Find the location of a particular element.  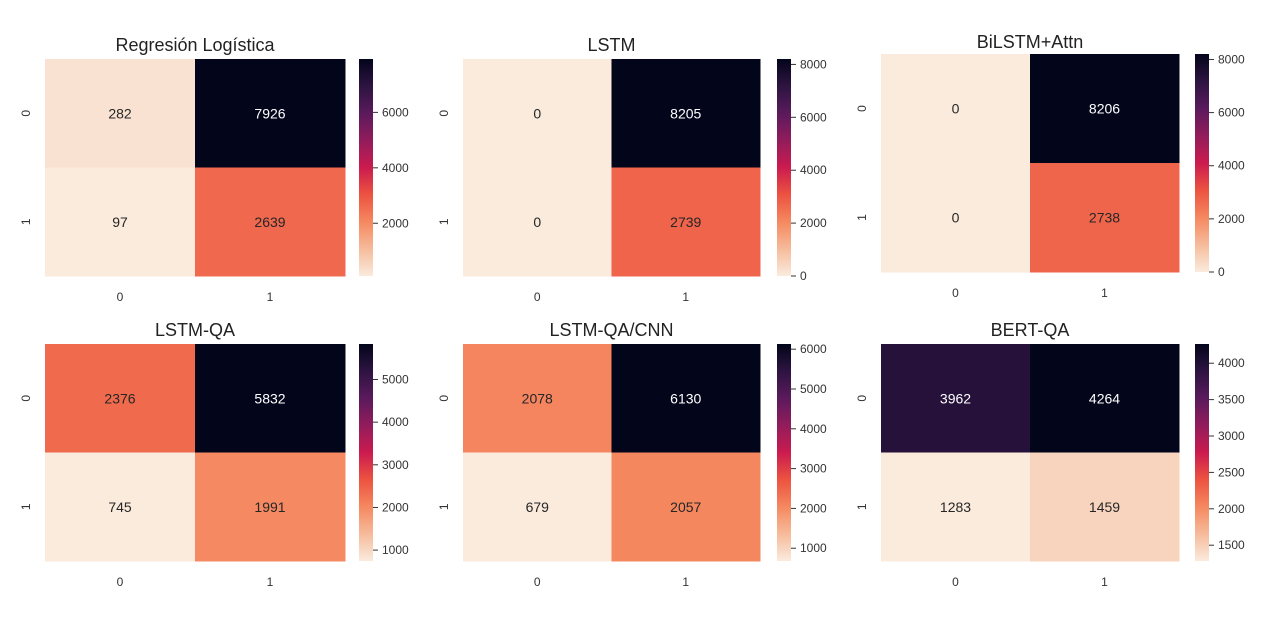

cell-value-label: 282 is located at coordinates (120, 113).